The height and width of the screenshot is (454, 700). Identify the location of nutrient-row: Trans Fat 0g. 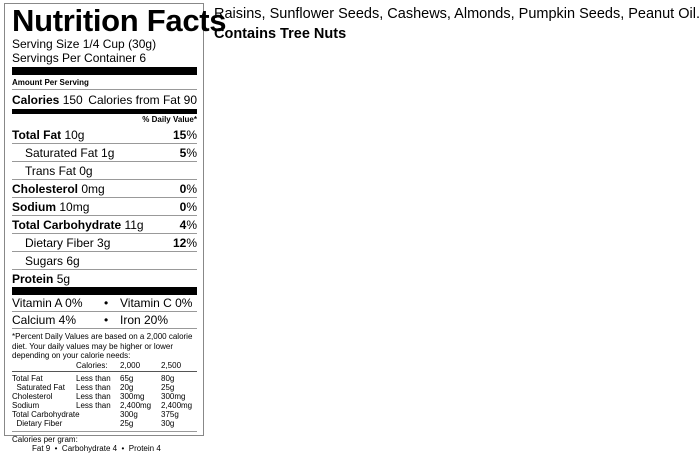
(104, 170).